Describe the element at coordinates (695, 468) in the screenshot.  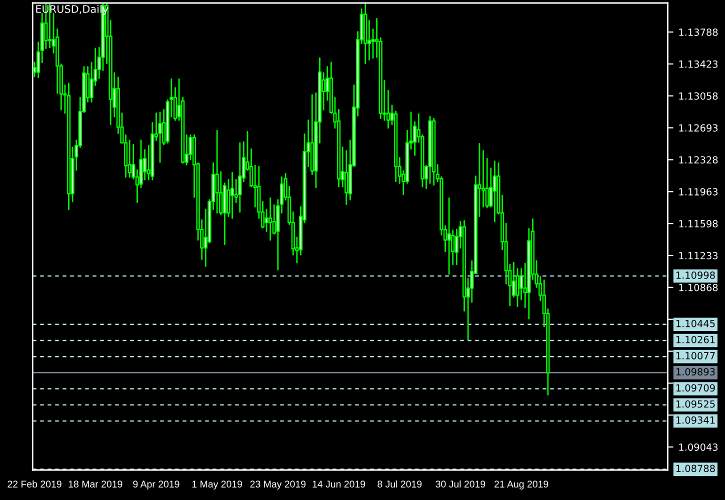
I see `ref-line-label: 1.08788` at that location.